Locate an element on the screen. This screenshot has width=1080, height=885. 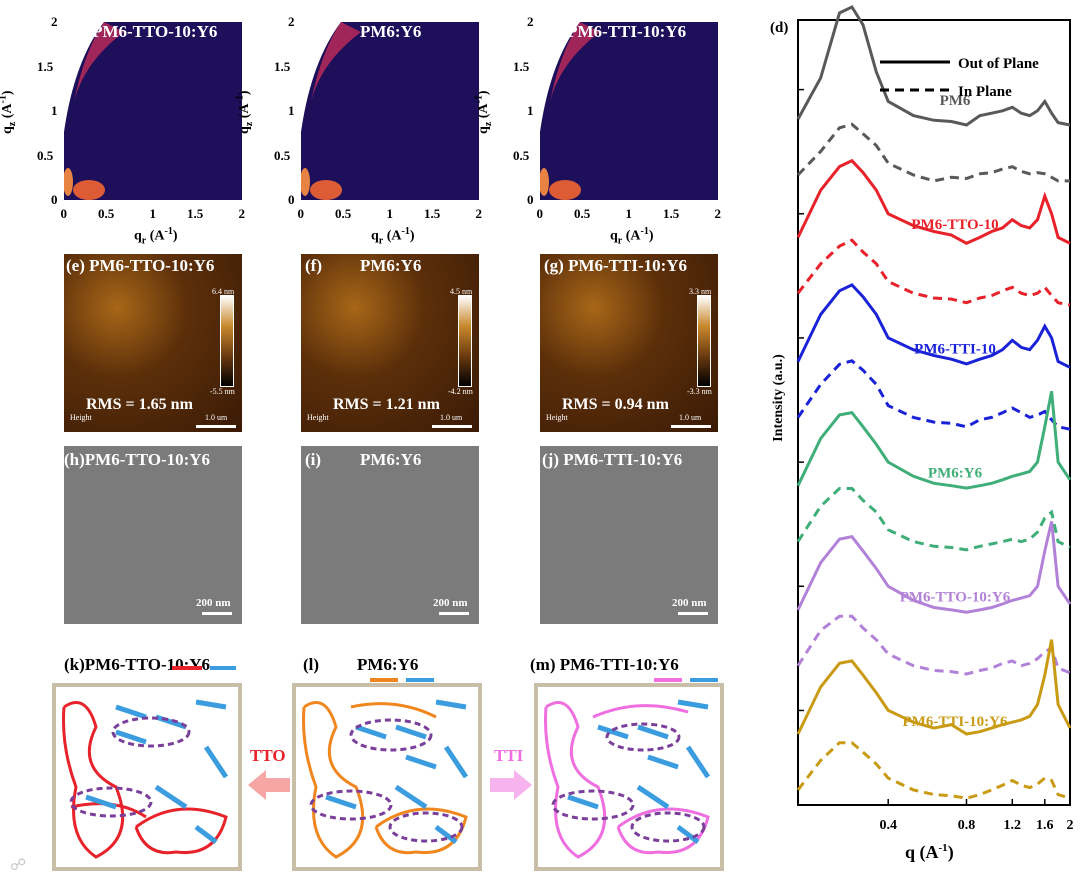
chart-panel-label: (d) is located at coordinates (779, 28).